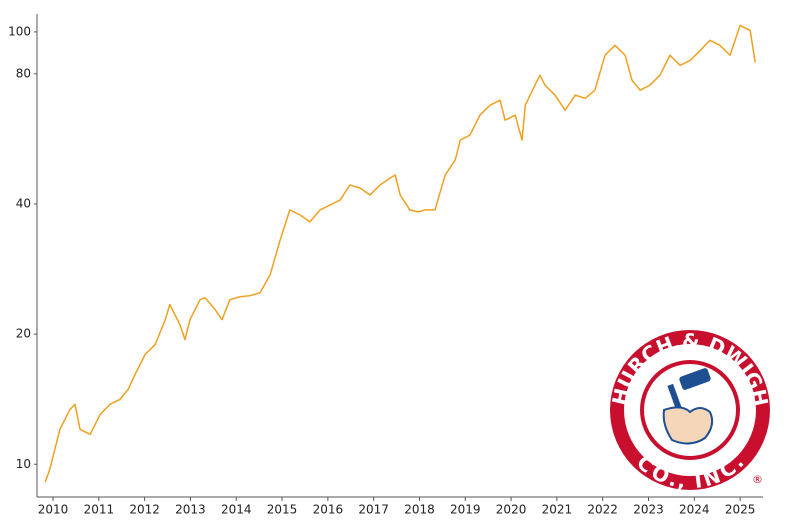  I want to click on x-tick-label: 2020, so click(511, 510).